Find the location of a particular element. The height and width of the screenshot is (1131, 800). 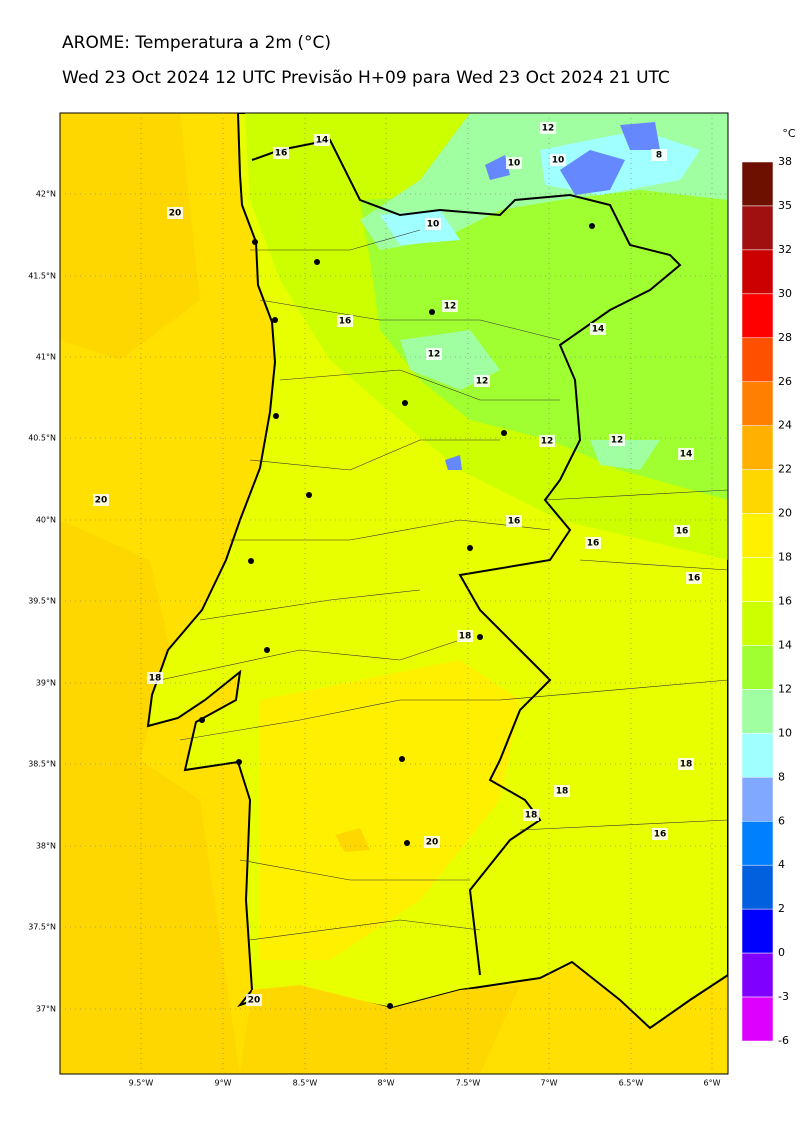

colorbar-tick-label: 20 is located at coordinates (785, 513).